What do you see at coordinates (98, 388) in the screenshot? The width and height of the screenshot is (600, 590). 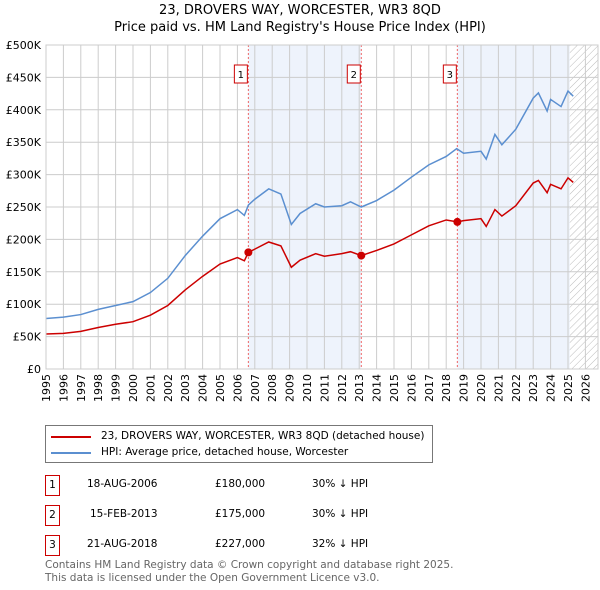 I see `x-tick-label: 1998` at bounding box center [98, 388].